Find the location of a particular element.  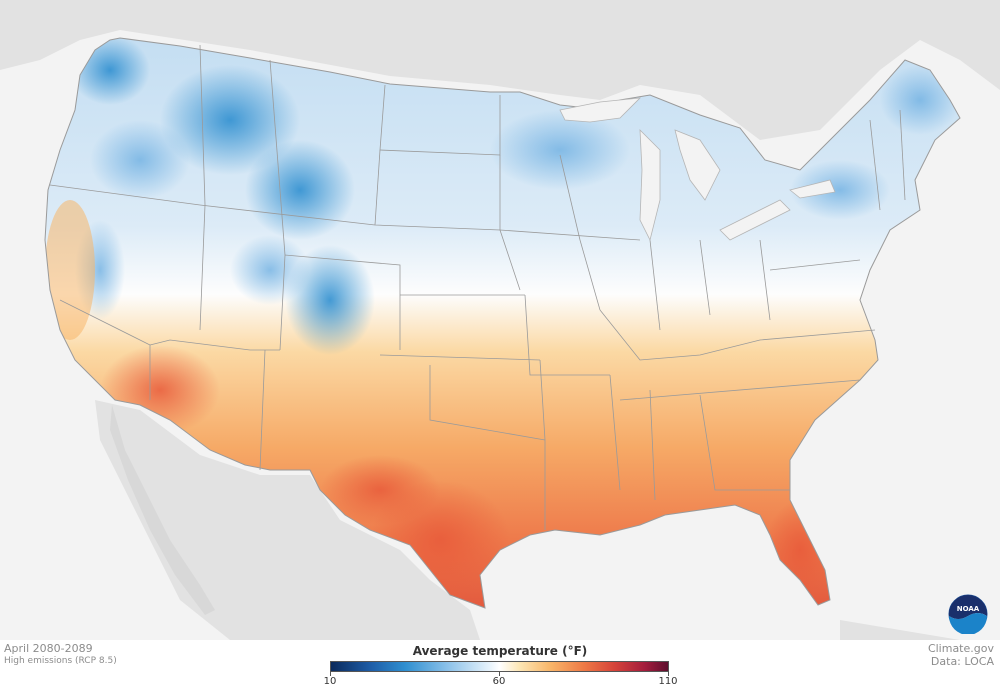

credit-data: Data: LOCA is located at coordinates (962, 661).